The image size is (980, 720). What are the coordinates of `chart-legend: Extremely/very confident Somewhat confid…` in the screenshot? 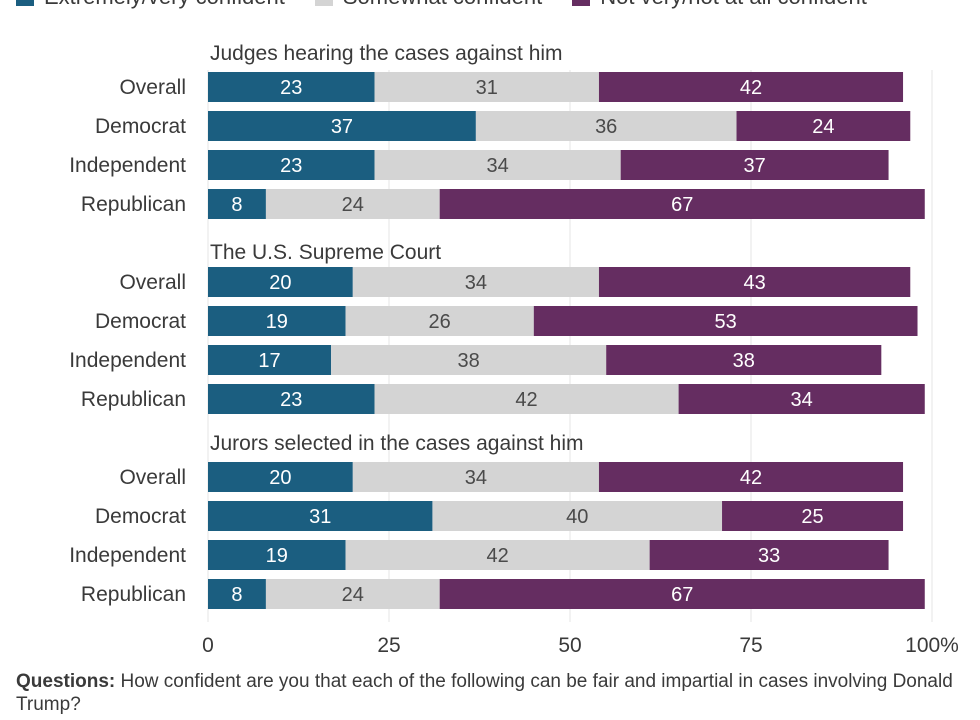 It's located at (441, 5).